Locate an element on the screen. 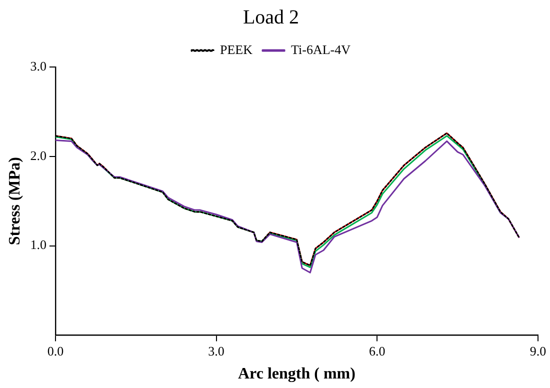 The height and width of the screenshot is (388, 550). legend-label: Ti-6AL-4V is located at coordinates (321, 49).